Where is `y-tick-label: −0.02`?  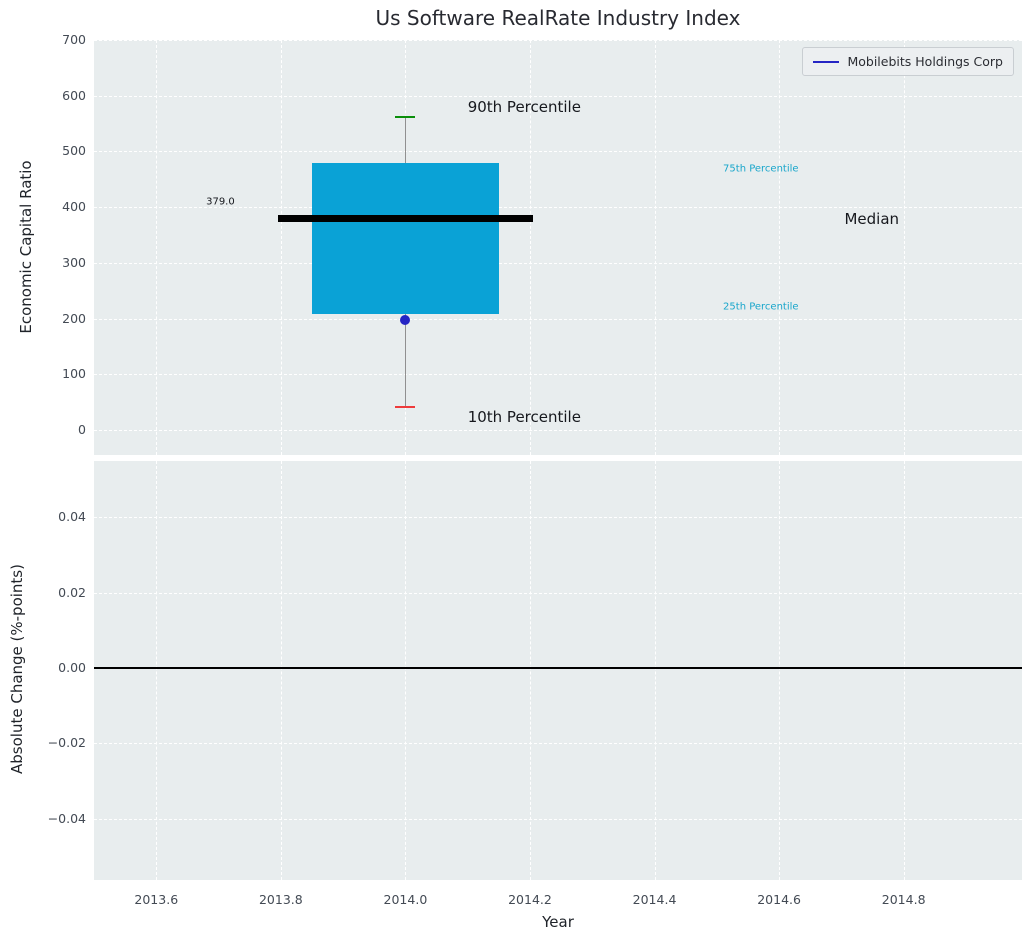
y-tick-label: −0.02 is located at coordinates (66, 743).